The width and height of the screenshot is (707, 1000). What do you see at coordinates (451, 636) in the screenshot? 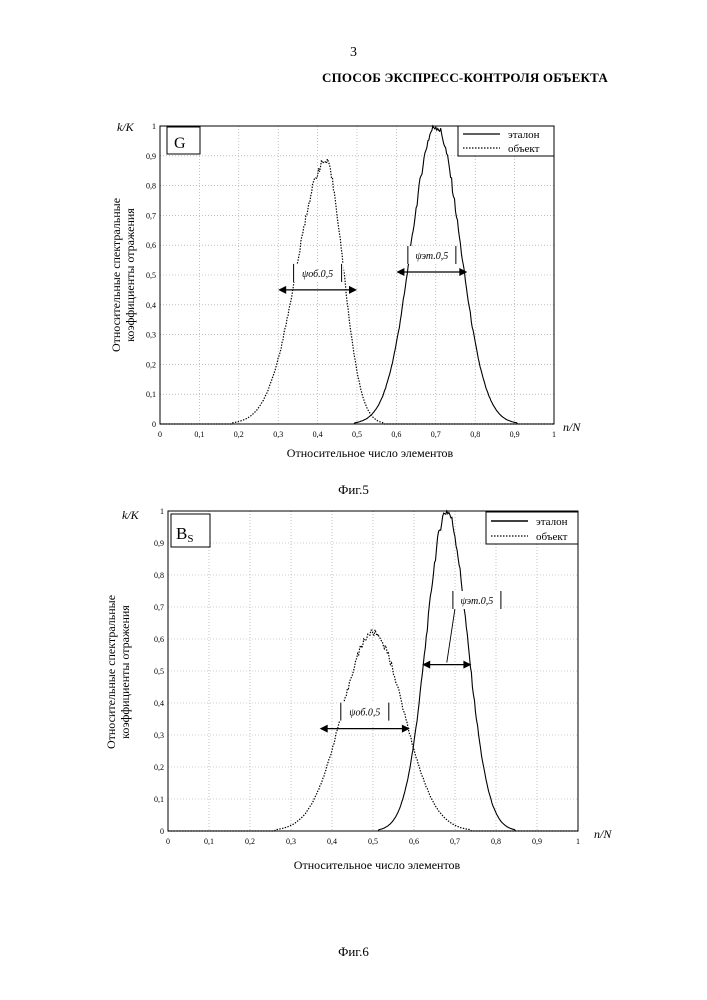
I see `annotation-leader` at bounding box center [451, 636].